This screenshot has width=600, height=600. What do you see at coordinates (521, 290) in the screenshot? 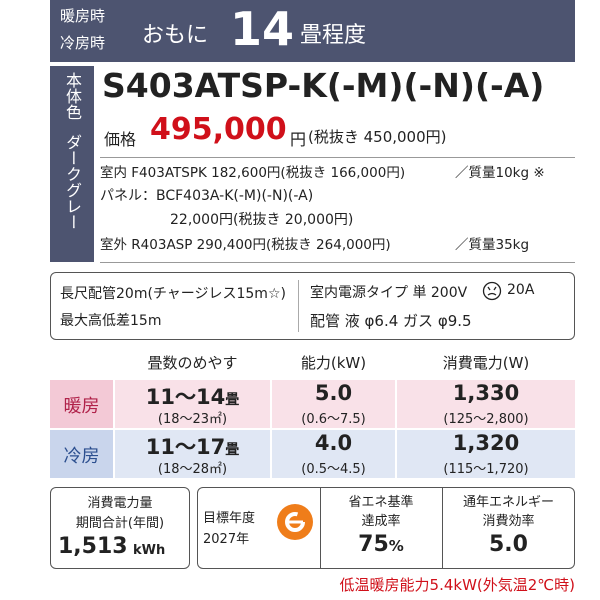
I see `amp: 20A` at bounding box center [521, 290].